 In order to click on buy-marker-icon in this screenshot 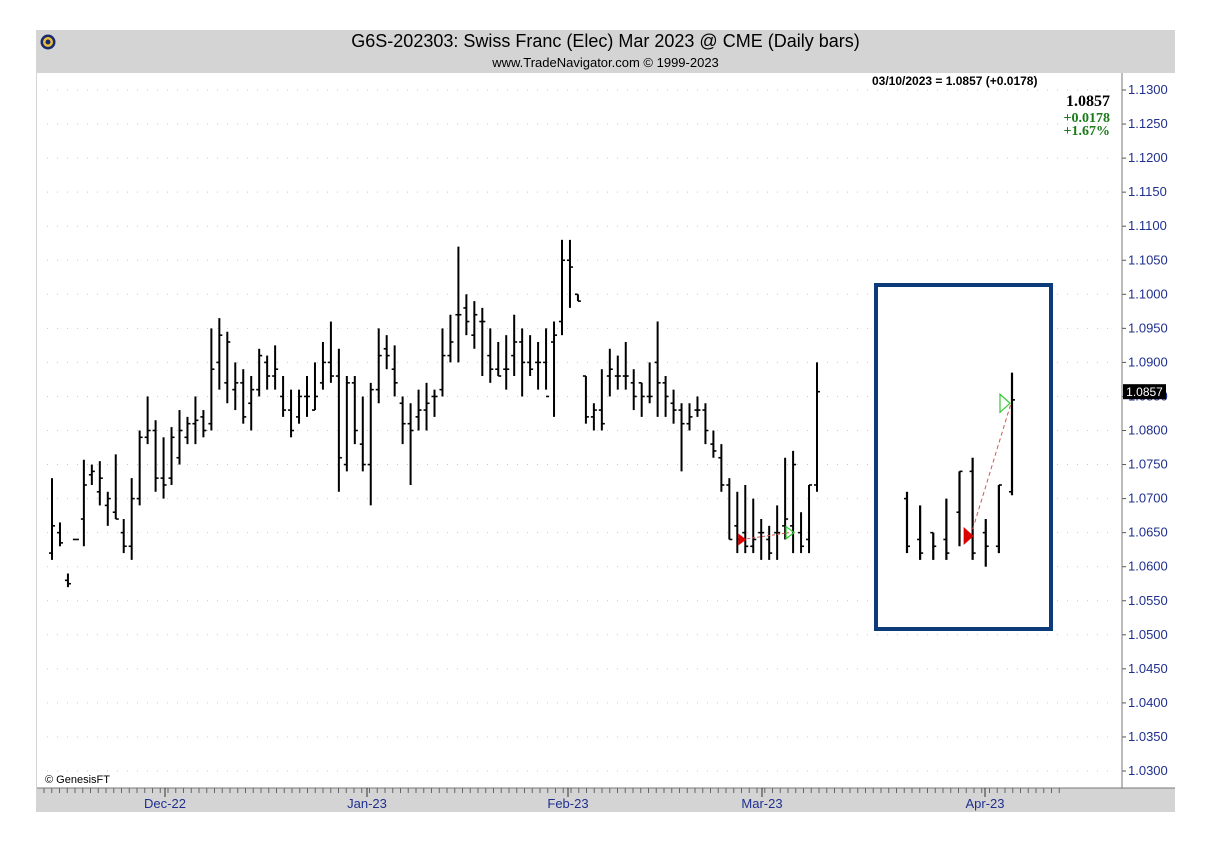, I will do `click(790, 532)`.